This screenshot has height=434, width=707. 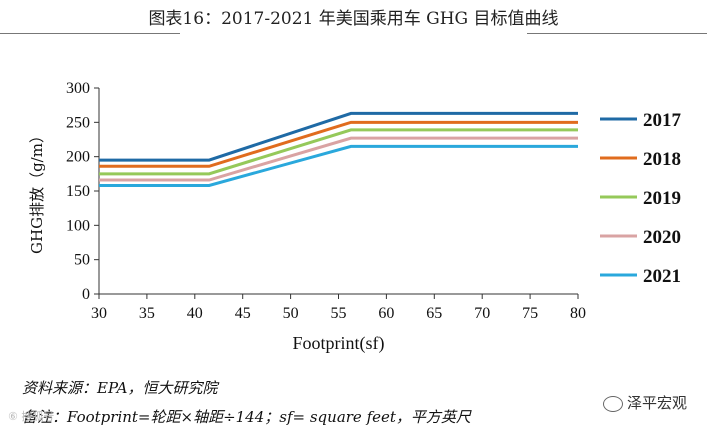 I want to click on y-axis-title: GHG排放（g/m）, so click(x=37, y=191).